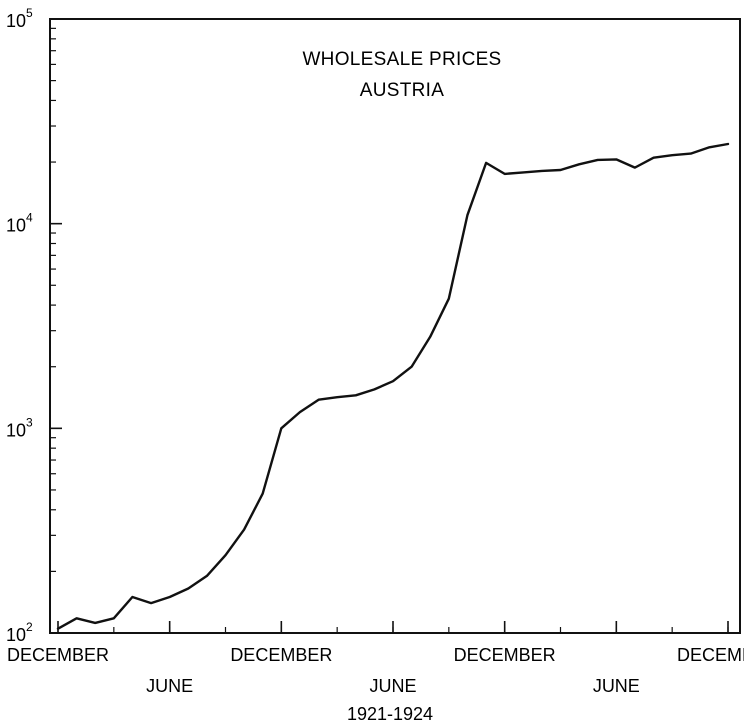 Image resolution: width=744 pixels, height=725 pixels. Describe the element at coordinates (34, 325) in the screenshot. I see `y-axis: 10² 10³ 10⁴ 10⁵` at that location.